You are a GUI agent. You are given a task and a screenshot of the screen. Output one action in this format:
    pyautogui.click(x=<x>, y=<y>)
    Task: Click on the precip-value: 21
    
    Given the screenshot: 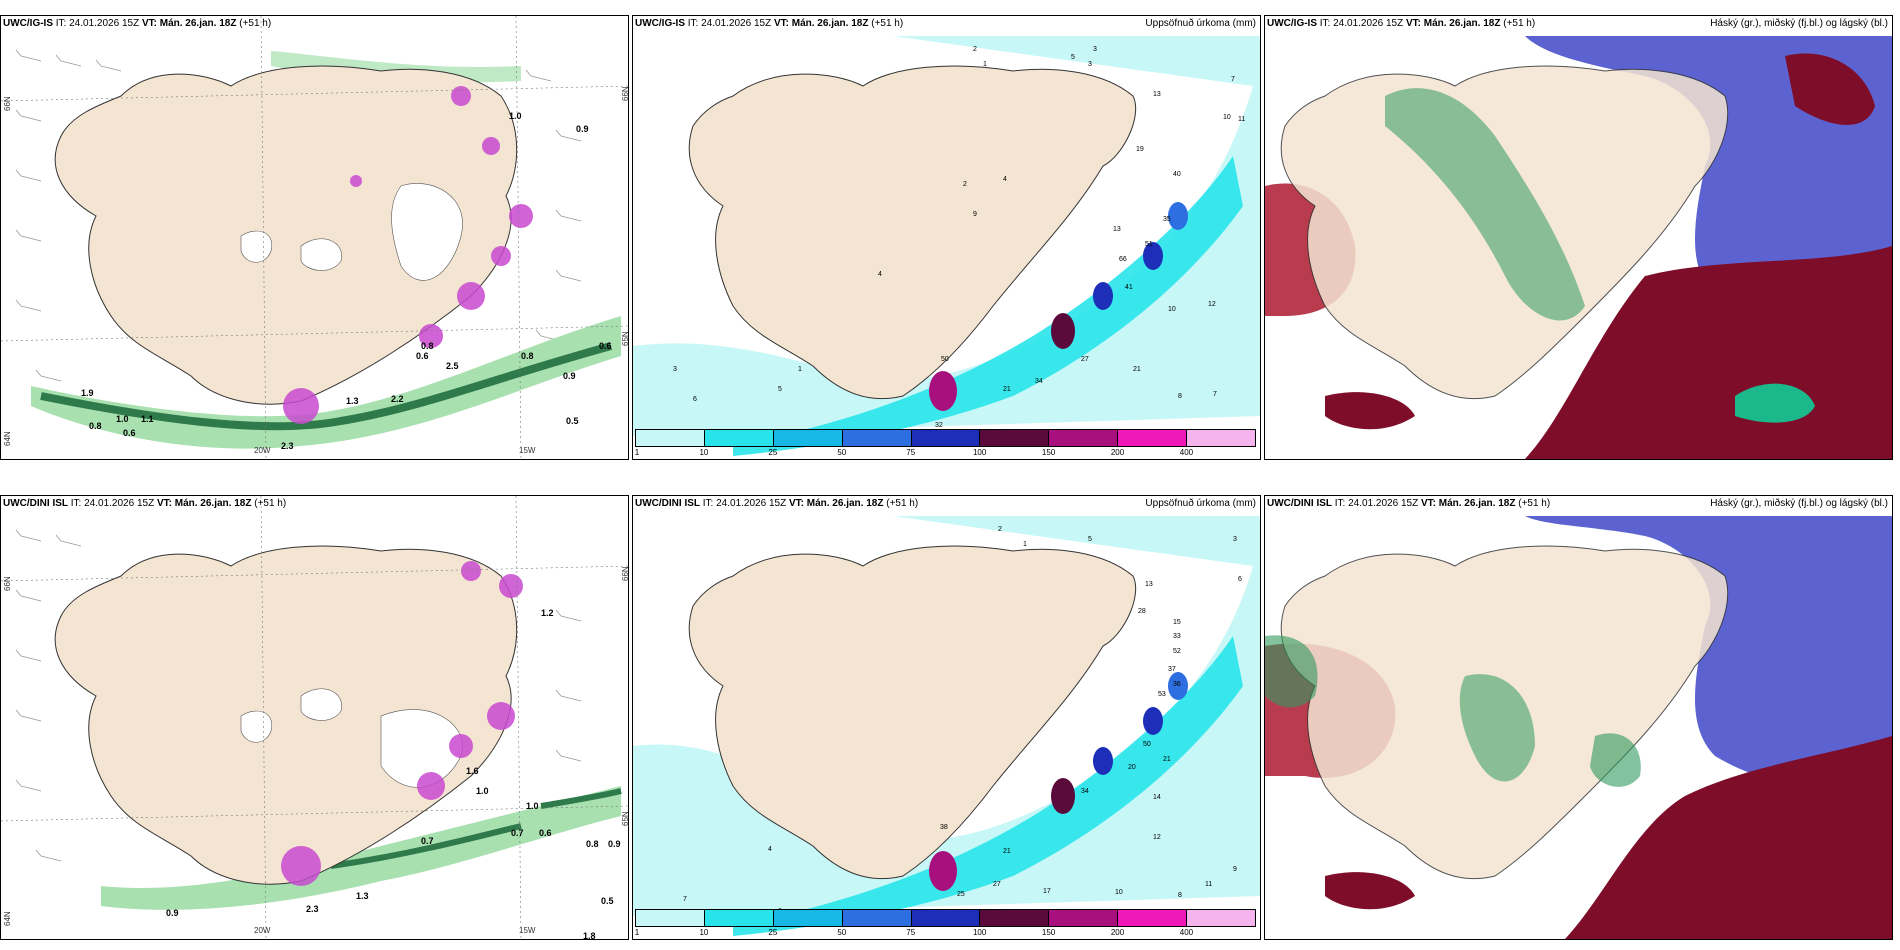 What is the action you would take?
    pyautogui.click(x=1007, y=389)
    